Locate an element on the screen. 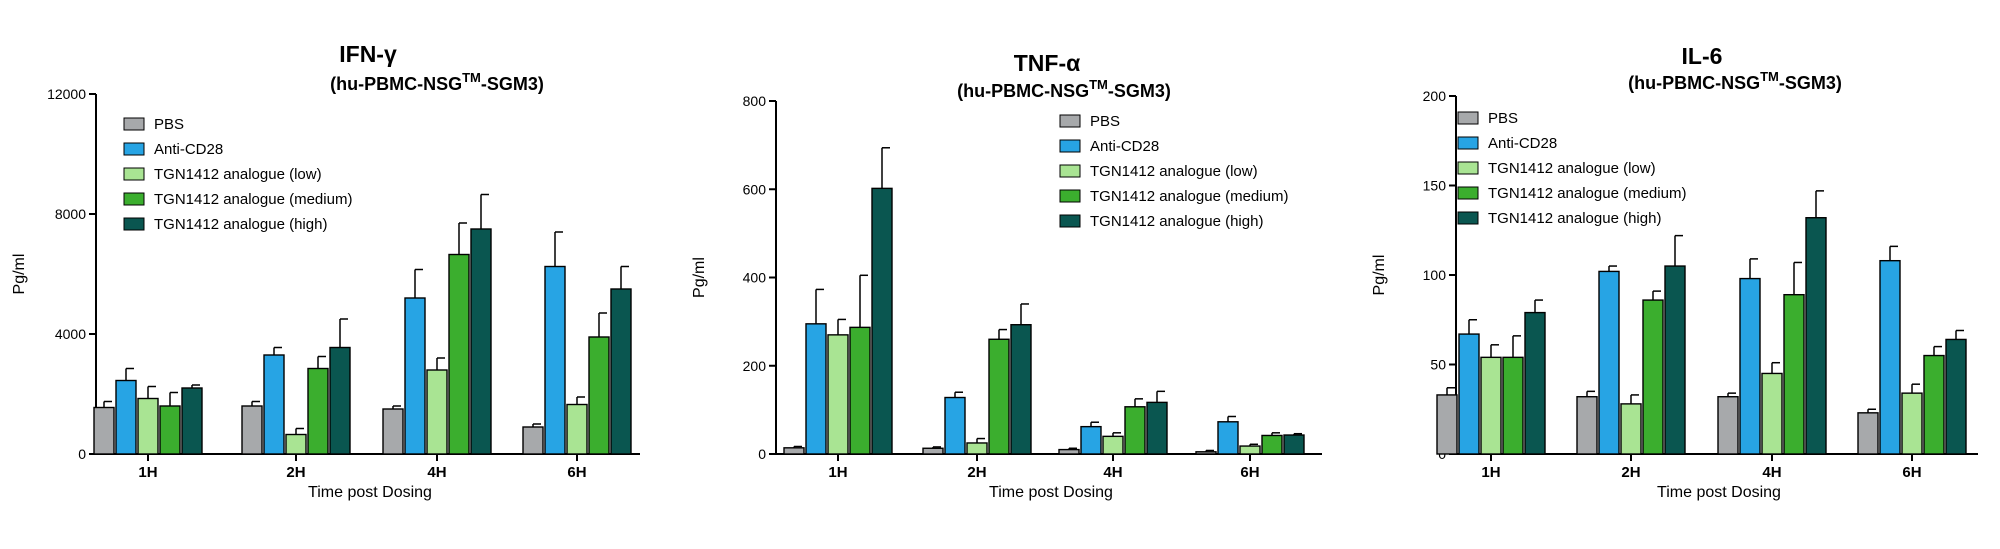 This screenshot has height=549, width=2000. subtitle-end: -SGM3) is located at coordinates (1810, 83).